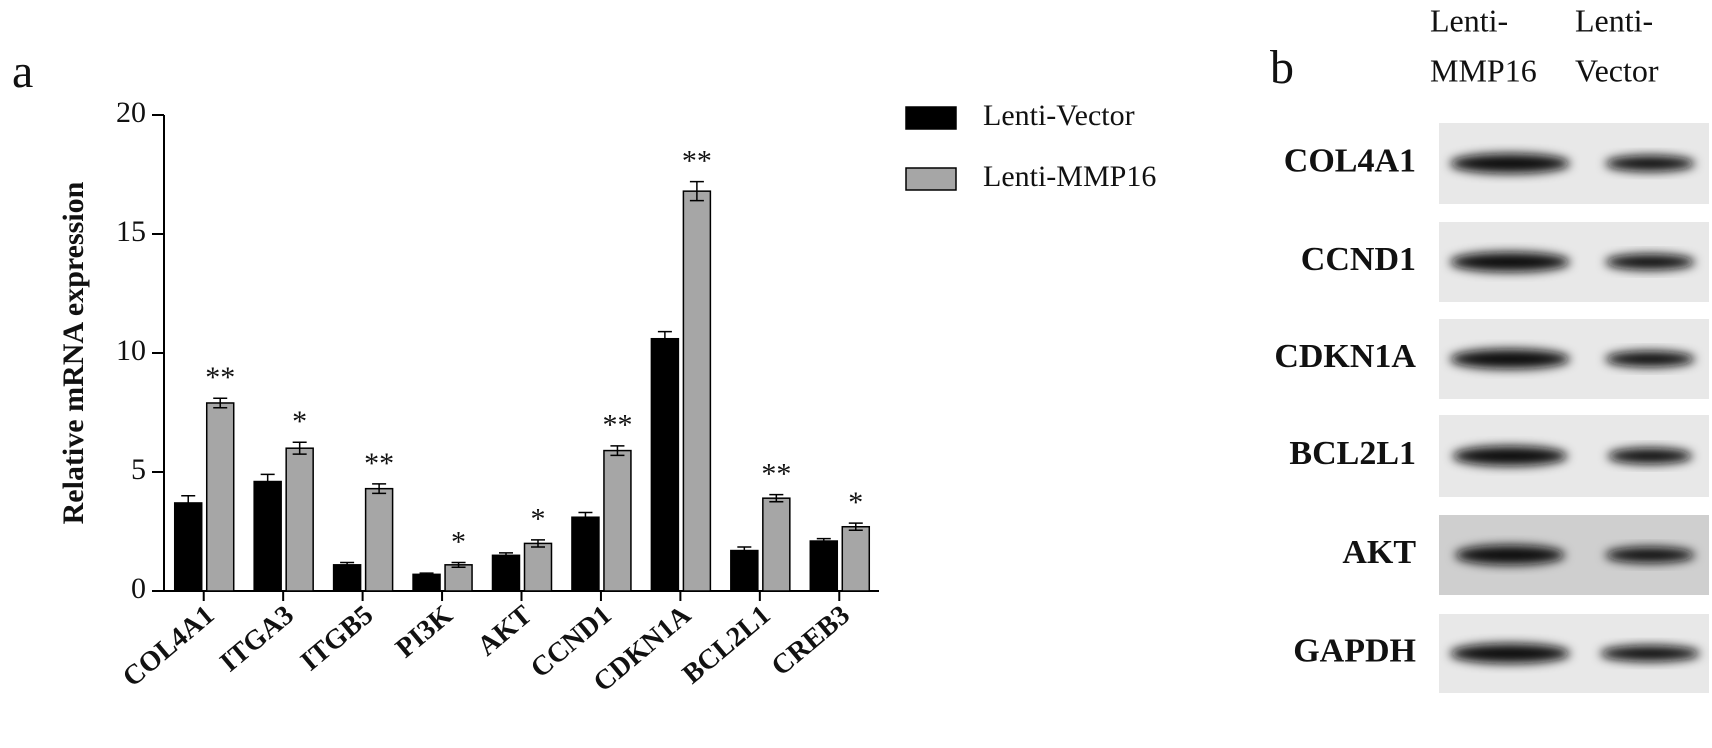 The image size is (1712, 748). What do you see at coordinates (1282, 67) in the screenshot?
I see `panel-label: b` at bounding box center [1282, 67].